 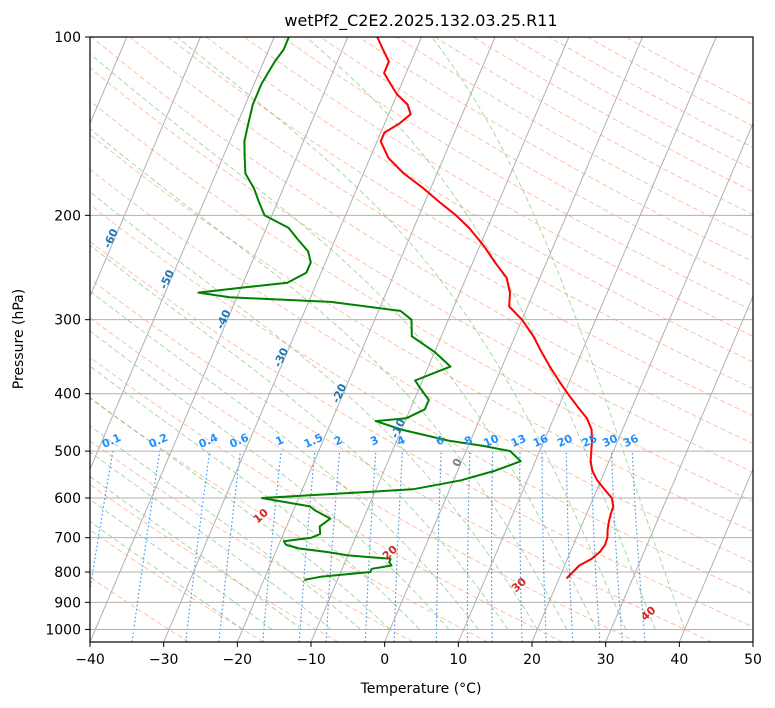 I want to click on mixing-ratio-label: 10, so click(x=492, y=441).